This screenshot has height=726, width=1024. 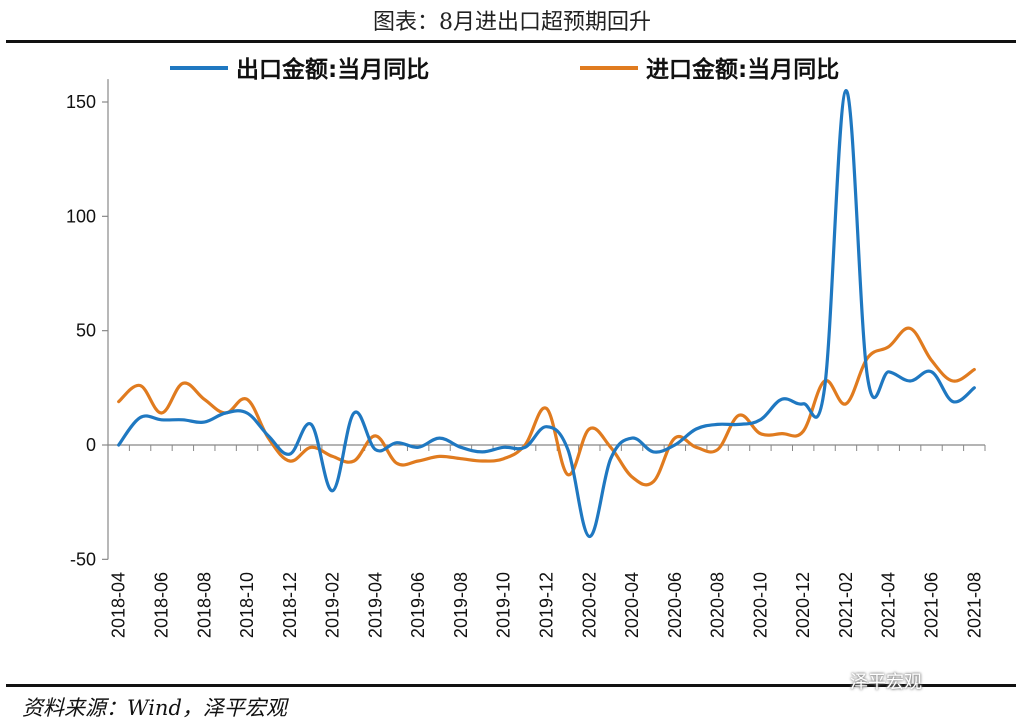 I want to click on legend-entry-import: 进口金额:当月同比, so click(x=709, y=69).